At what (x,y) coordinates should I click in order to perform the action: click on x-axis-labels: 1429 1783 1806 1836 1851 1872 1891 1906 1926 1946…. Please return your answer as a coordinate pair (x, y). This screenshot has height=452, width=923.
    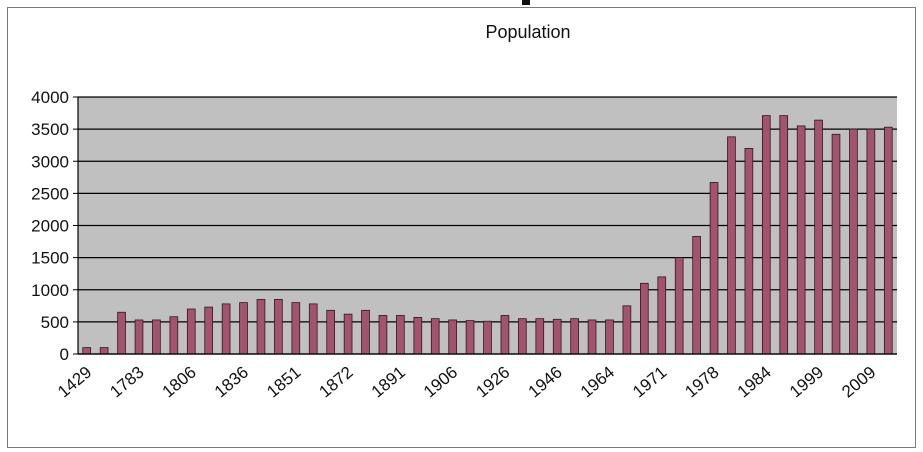
    Looking at the image, I should click on (466, 382).